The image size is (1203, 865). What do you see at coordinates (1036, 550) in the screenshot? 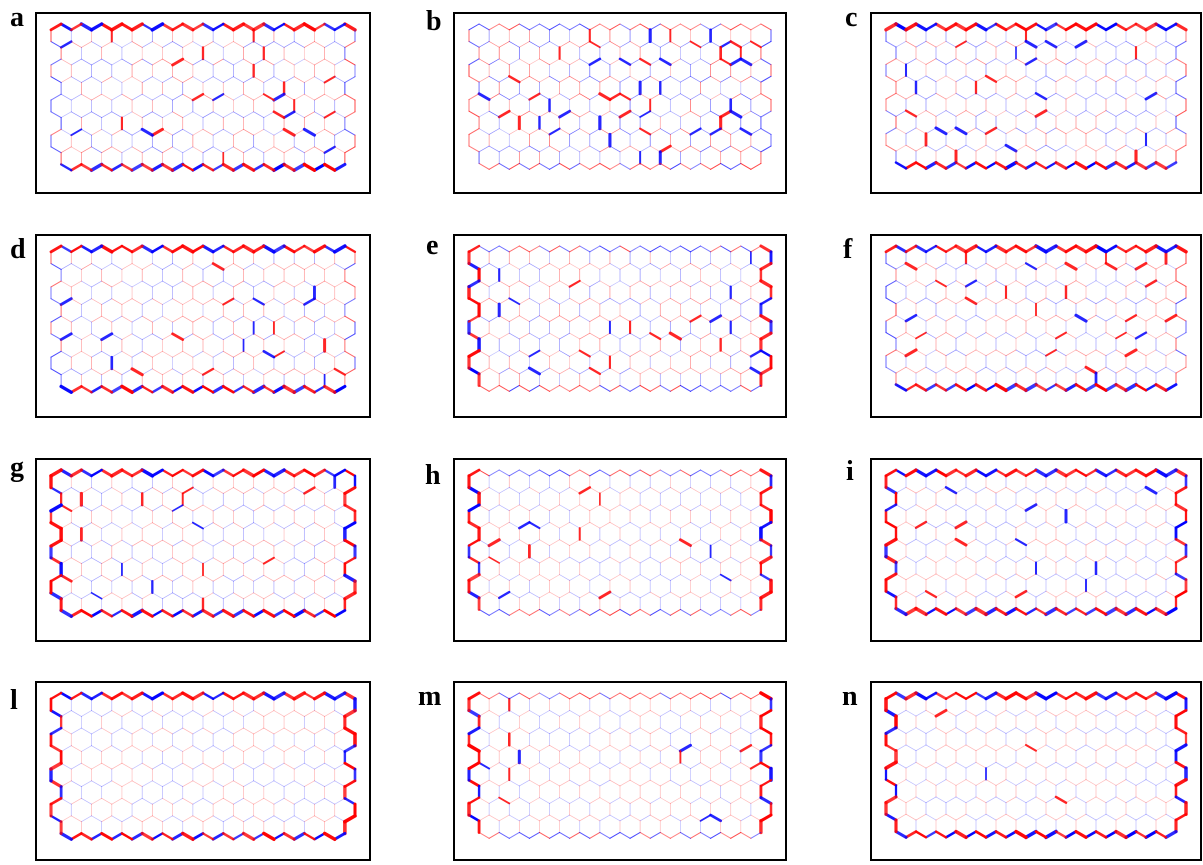
I see `panel-i-lattice` at bounding box center [1036, 550].